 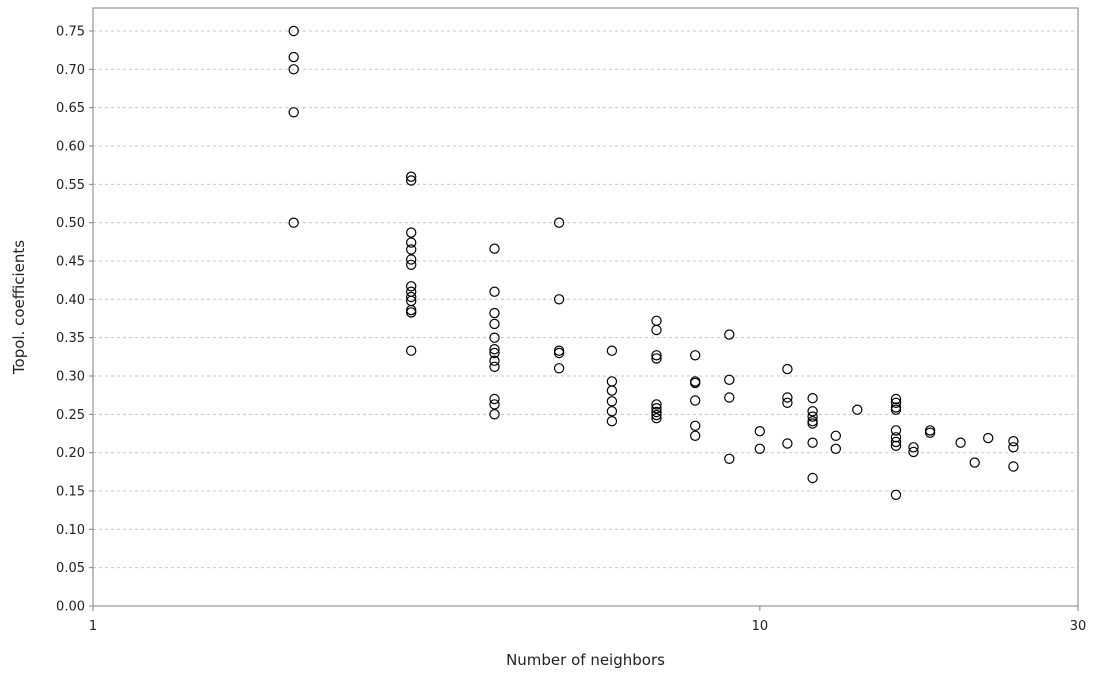 I want to click on y-tick-label: 0.20, so click(x=70, y=453).